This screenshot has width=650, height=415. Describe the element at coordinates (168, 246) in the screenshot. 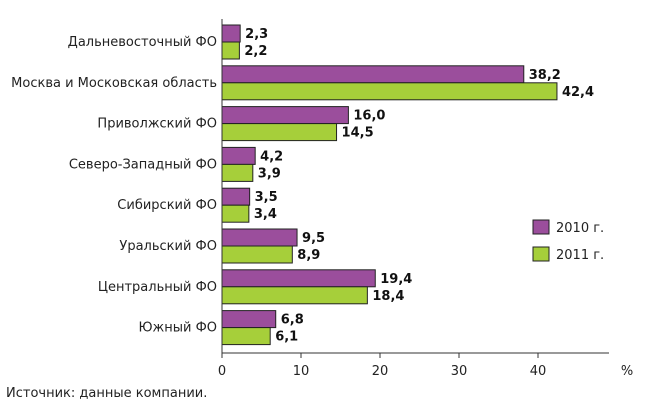

I see `category-label: Уральский ФО` at that location.